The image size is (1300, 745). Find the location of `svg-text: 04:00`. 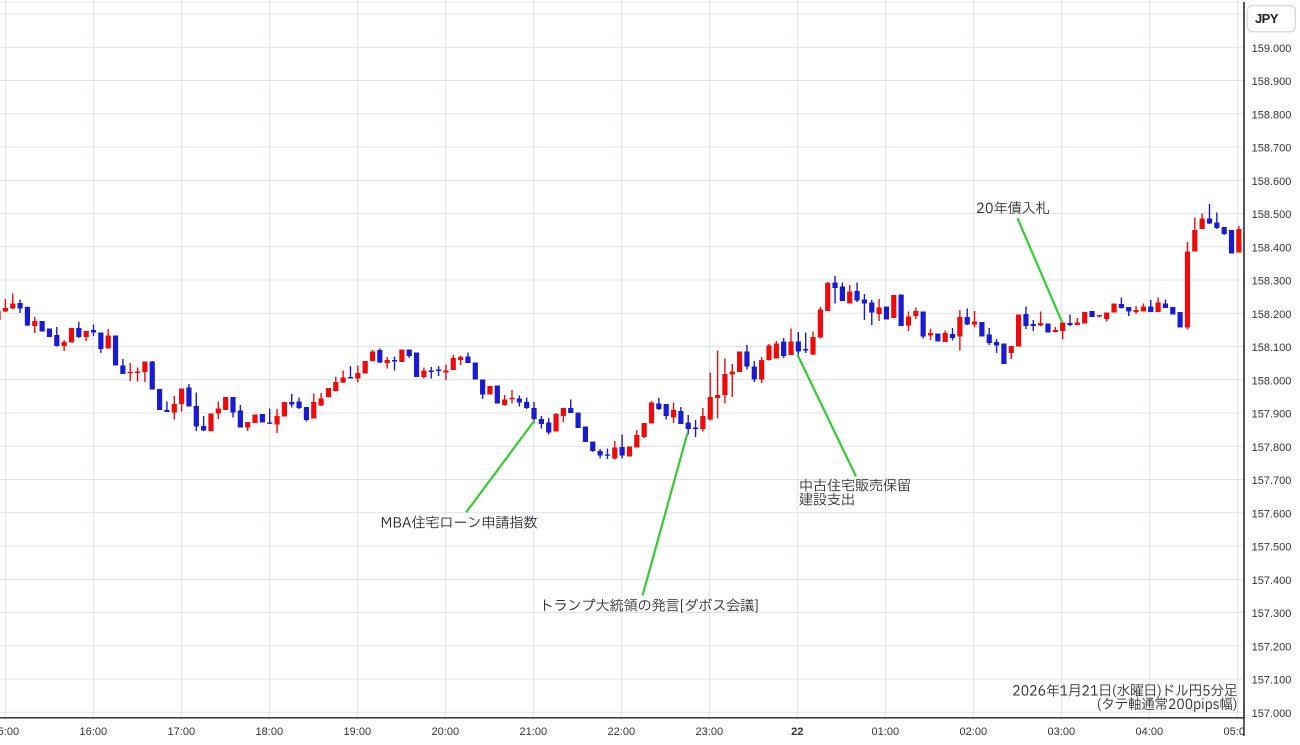

svg-text: 04:00 is located at coordinates (1150, 732).